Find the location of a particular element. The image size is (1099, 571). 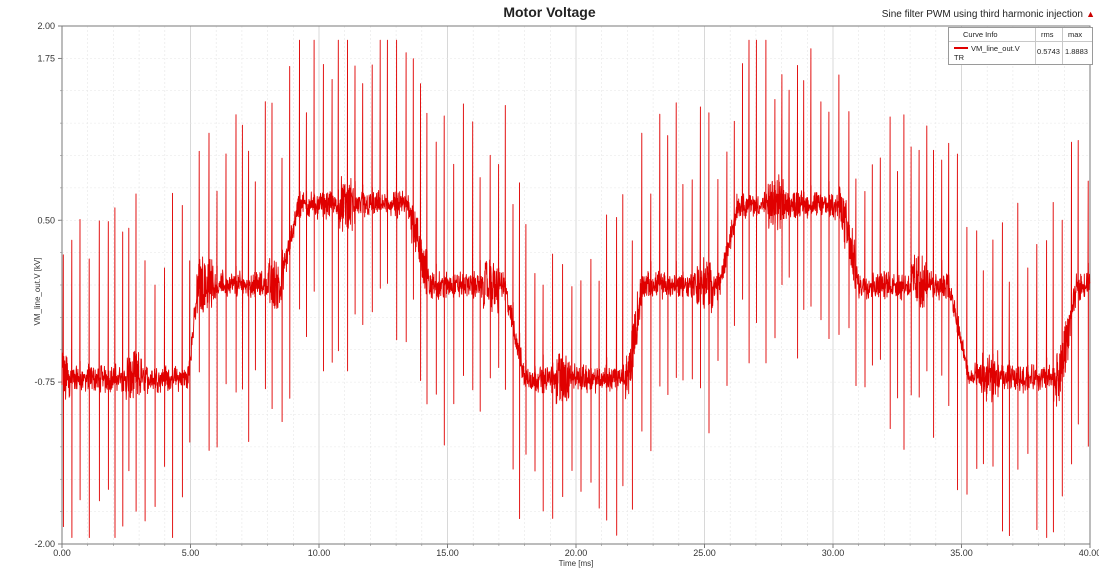

x-tick-label: 20.00 is located at coordinates (576, 553).